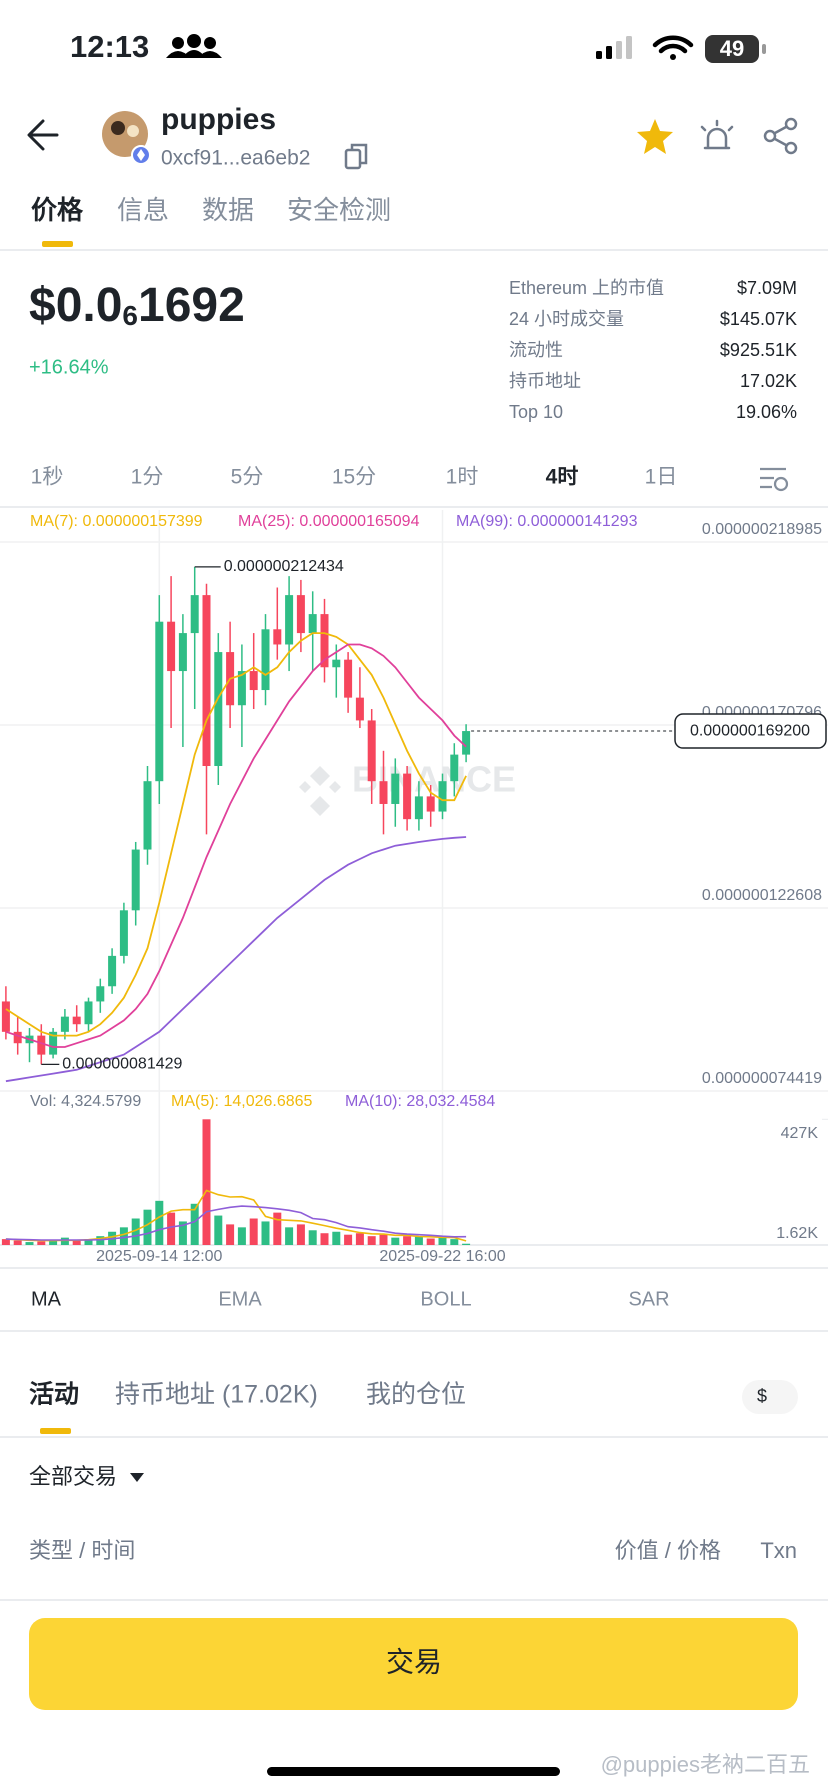  Describe the element at coordinates (705, 1764) in the screenshot. I see `image-watermark: @puppies老衲二百五` at that location.